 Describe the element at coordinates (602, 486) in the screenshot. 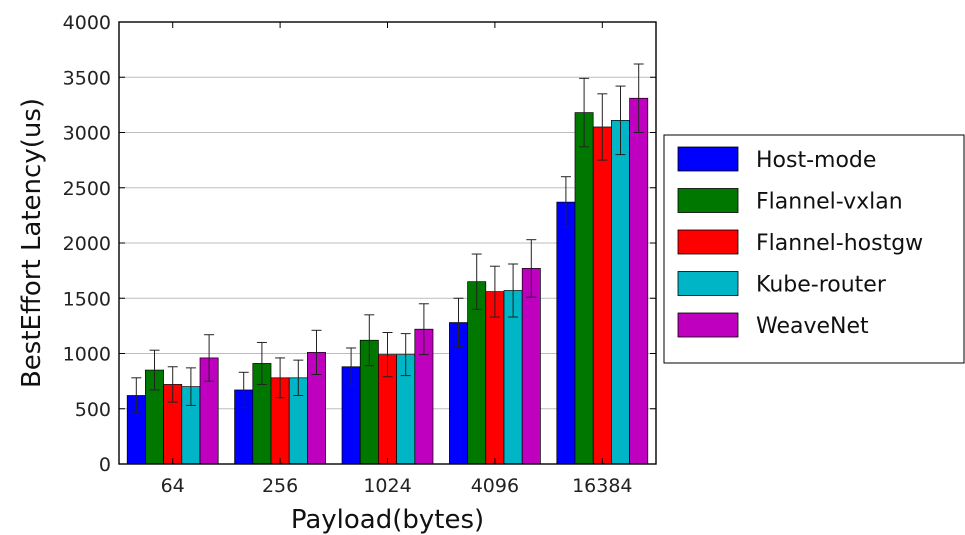

I see `x-tick-label: 16384` at that location.